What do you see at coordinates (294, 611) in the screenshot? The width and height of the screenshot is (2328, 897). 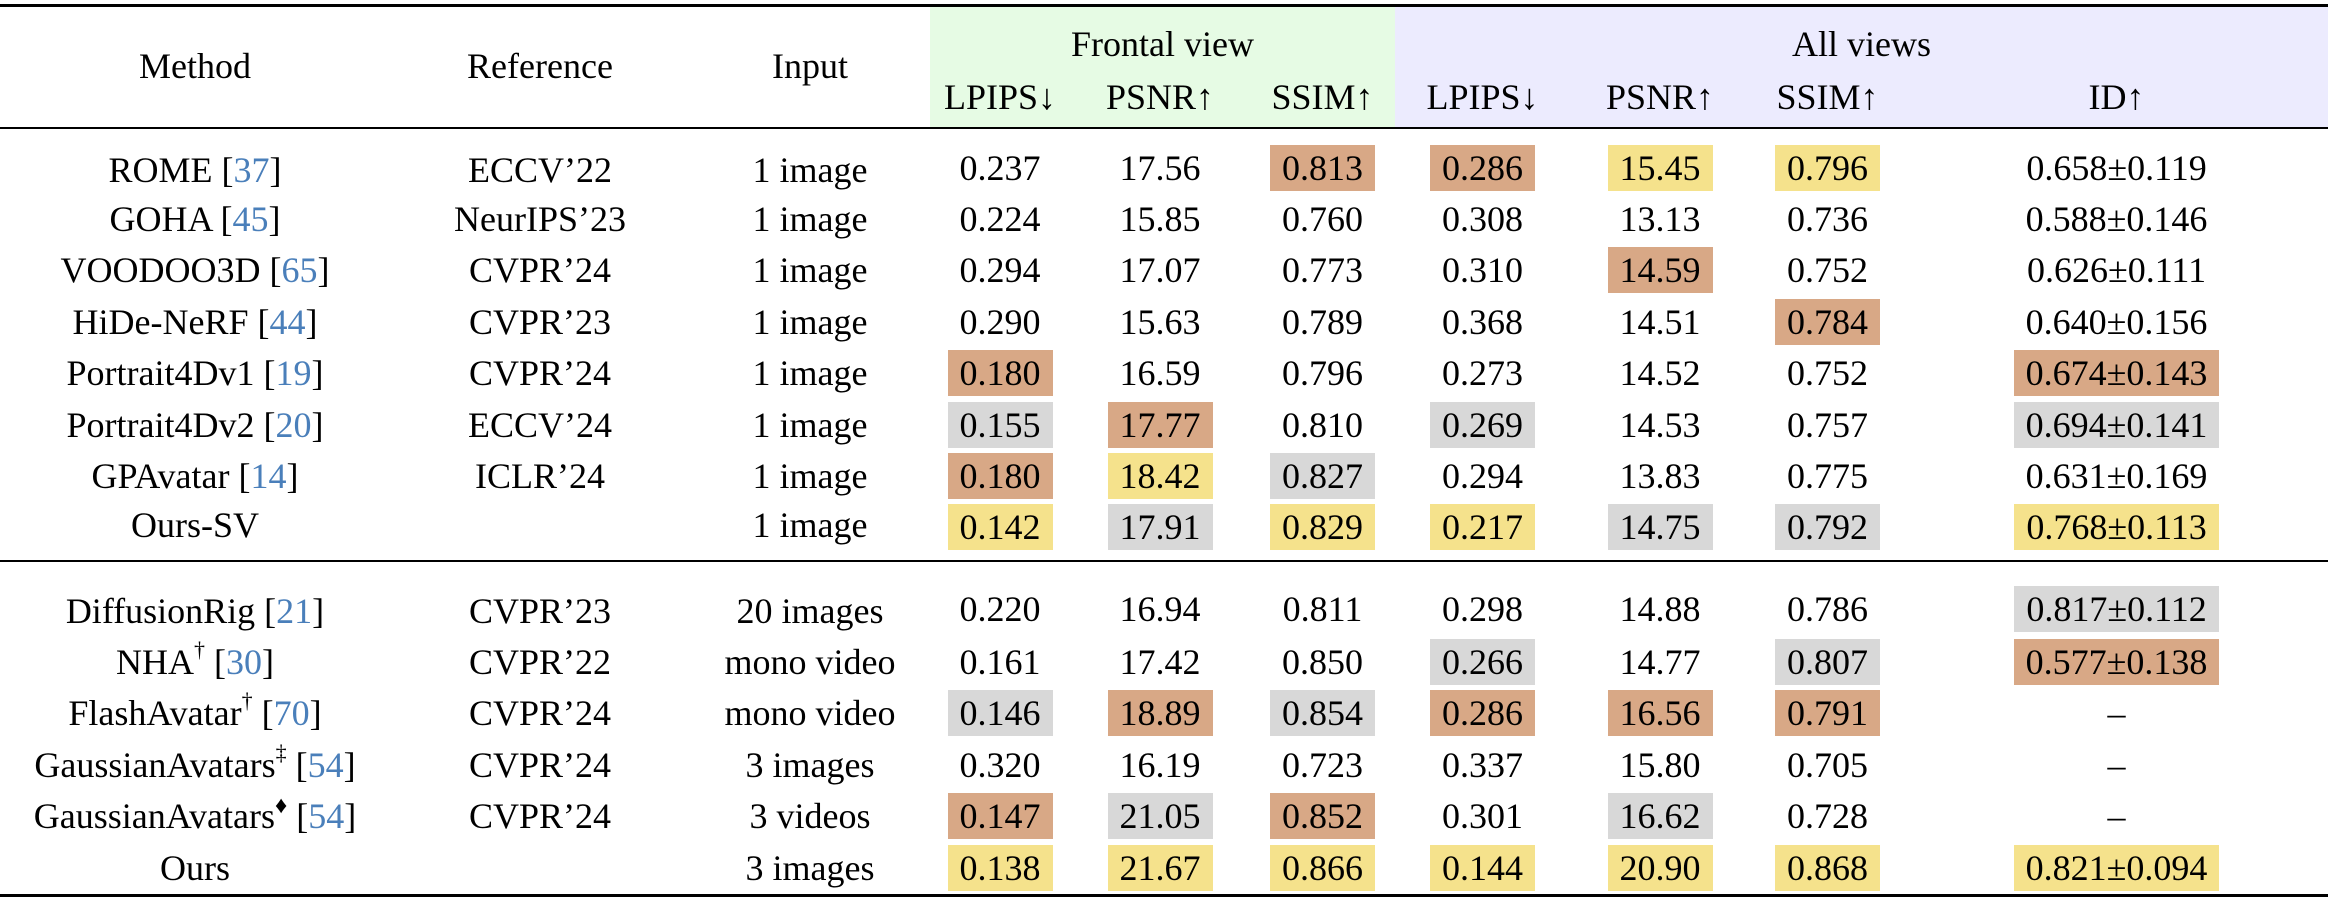 I see `citation-link: 21` at bounding box center [294, 611].